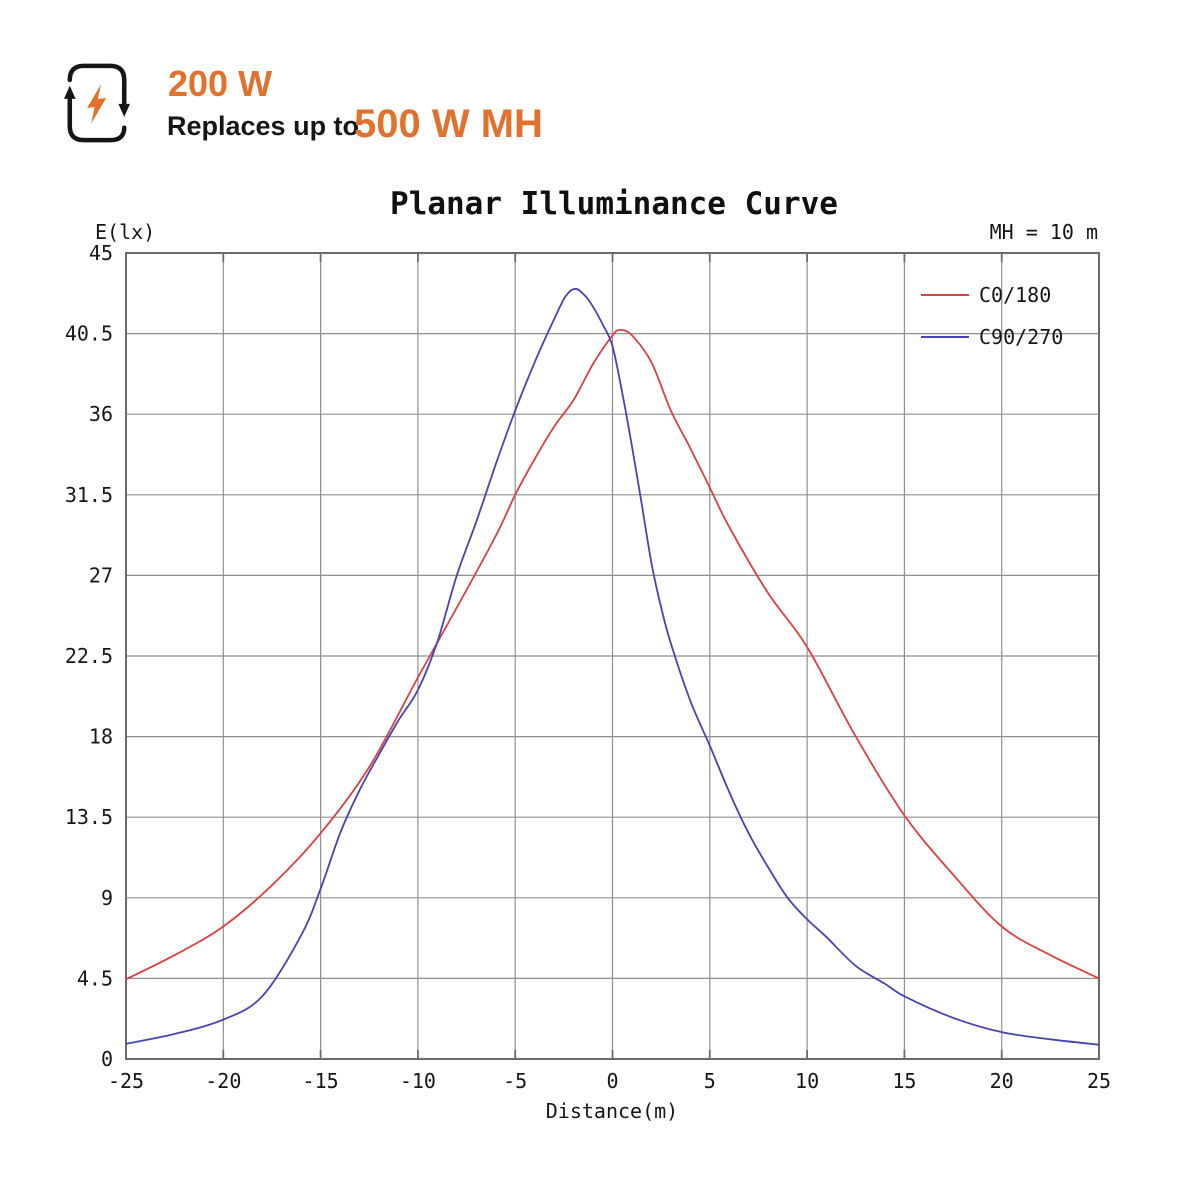 This screenshot has width=1200, height=1200. I want to click on x-tick-label: 20, so click(1002, 1081).